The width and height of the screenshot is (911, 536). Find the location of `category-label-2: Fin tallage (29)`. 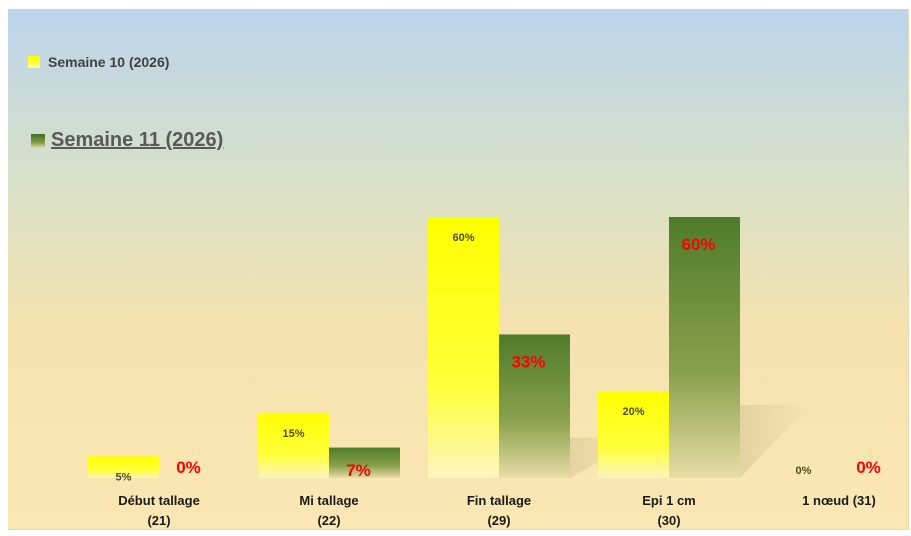

category-label-2: Fin tallage (29) is located at coordinates (499, 510).